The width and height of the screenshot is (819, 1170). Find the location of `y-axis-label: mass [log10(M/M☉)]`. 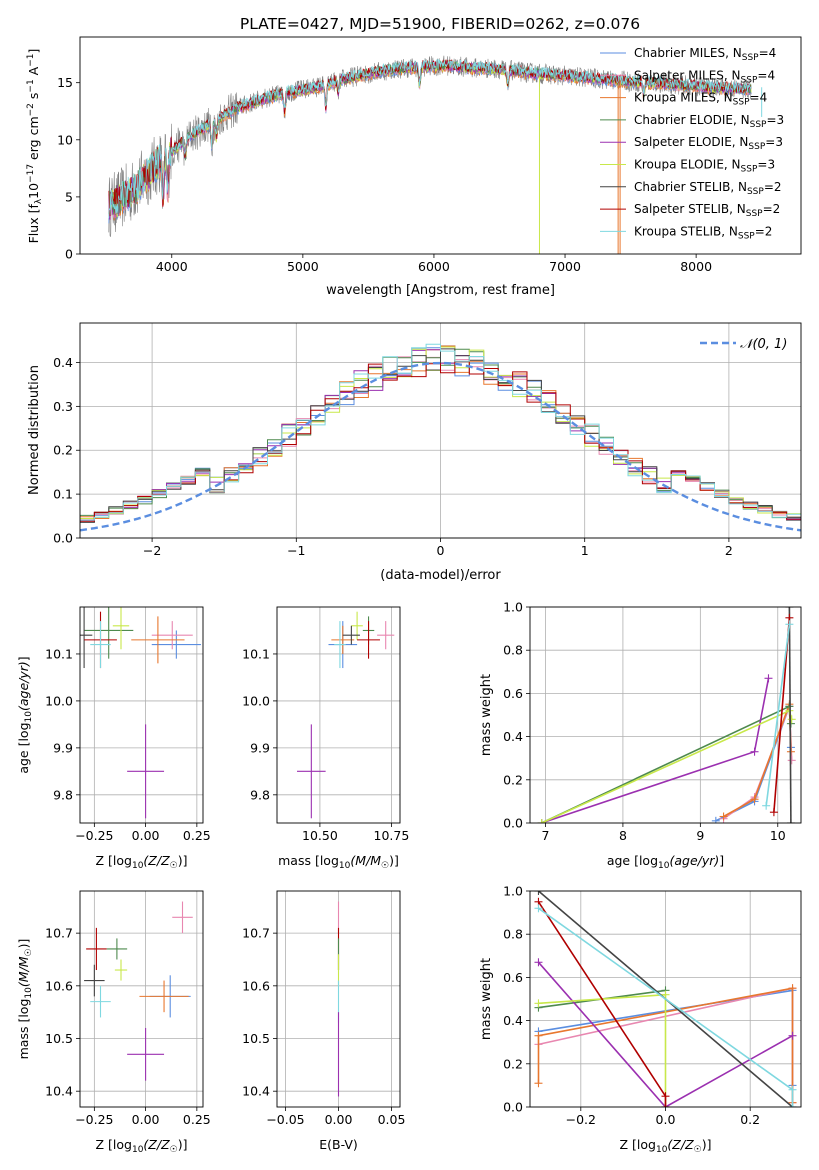

y-axis-label: mass [log10(M/M☉)] is located at coordinates (25, 999).